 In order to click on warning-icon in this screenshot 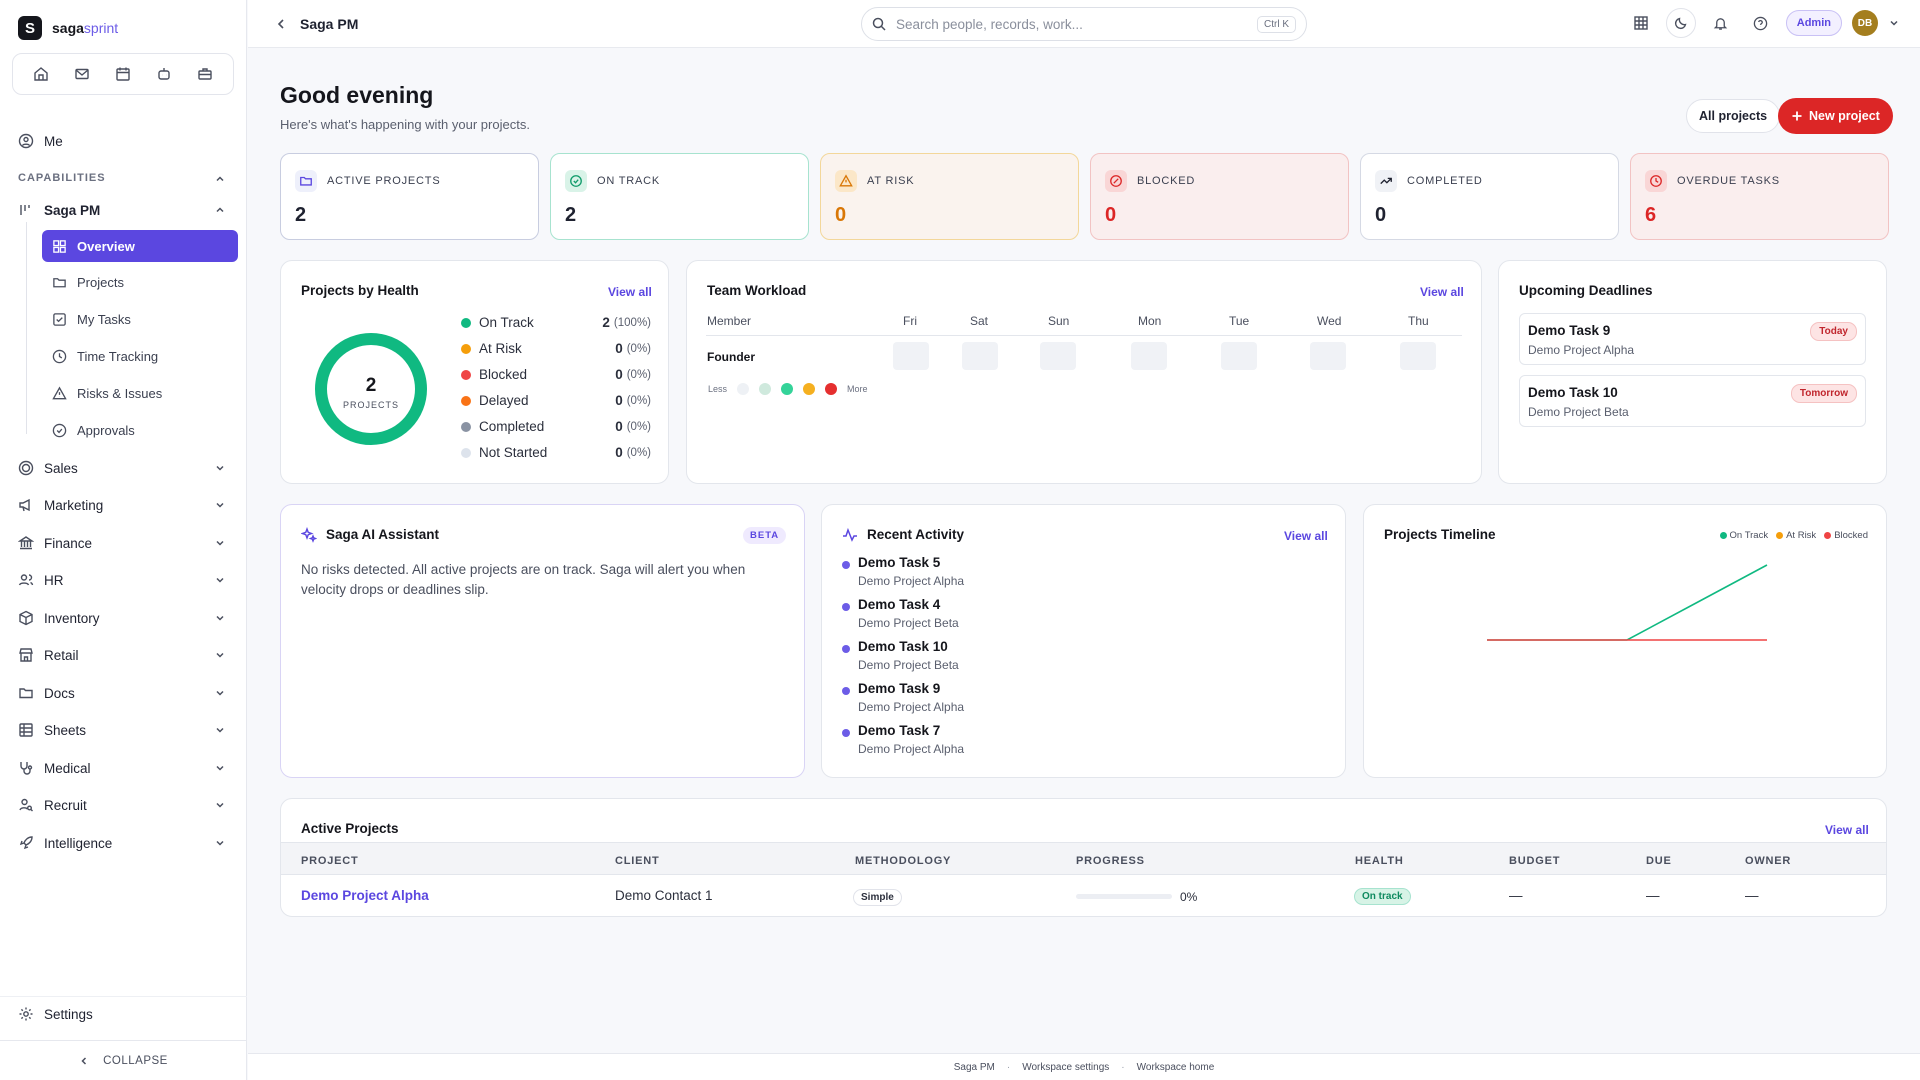, I will do `click(846, 181)`.